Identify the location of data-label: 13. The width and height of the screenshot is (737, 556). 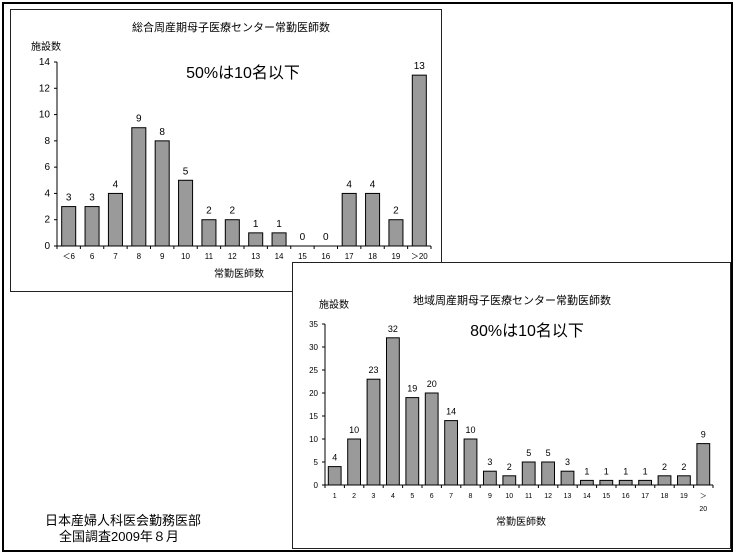
(420, 66).